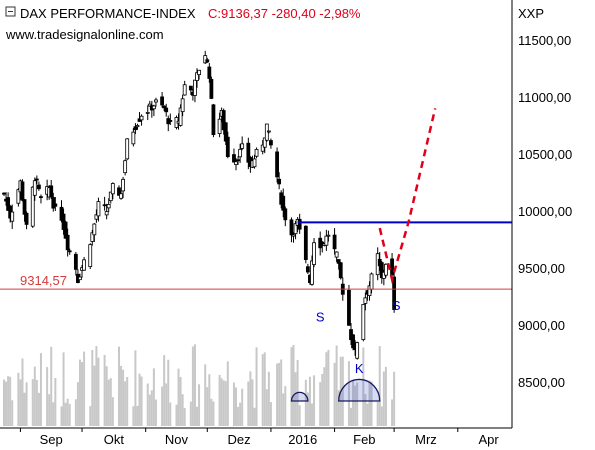 The width and height of the screenshot is (595, 450). What do you see at coordinates (10, 11) in the screenshot?
I see `collapse-box-icon` at bounding box center [10, 11].